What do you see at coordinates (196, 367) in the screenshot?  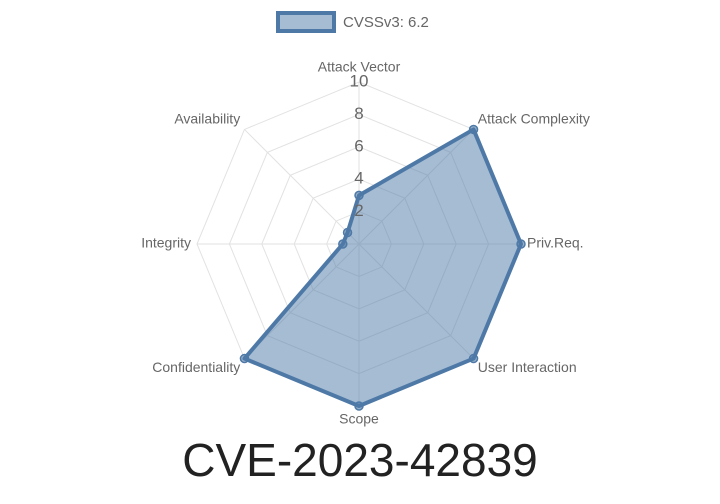 I see `axis-label: Confidentiality` at bounding box center [196, 367].